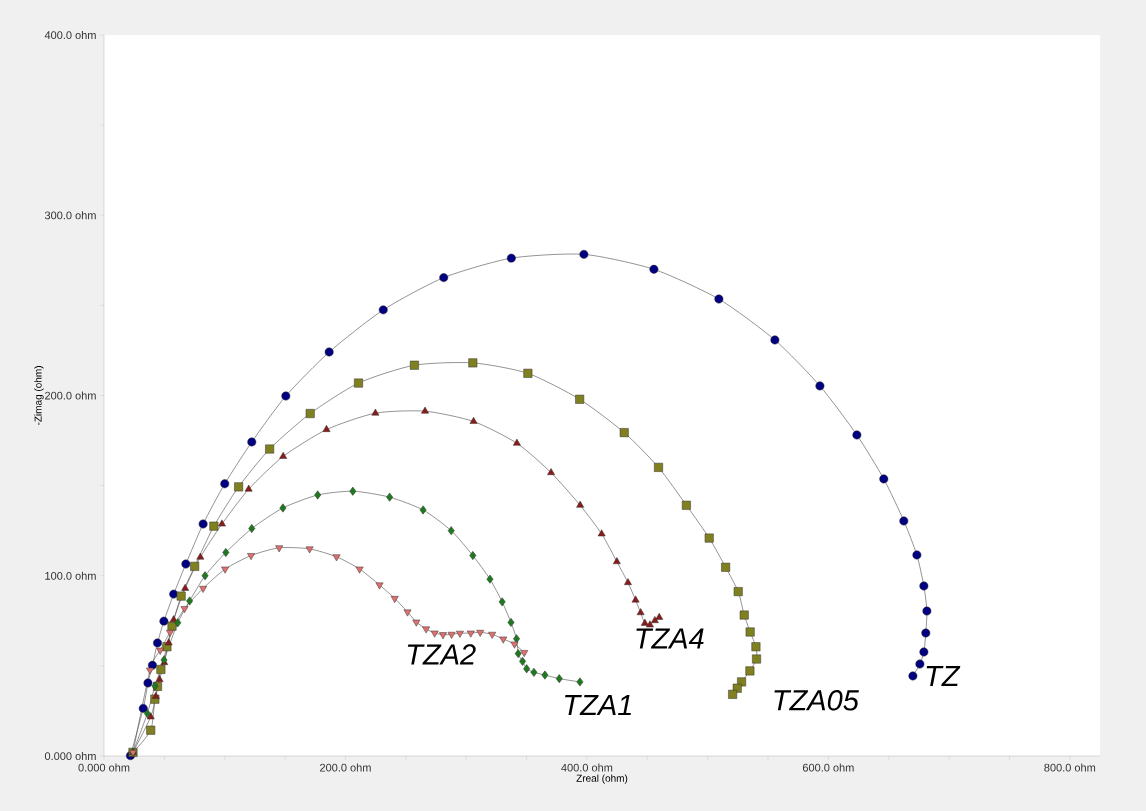 The width and height of the screenshot is (1146, 811). I want to click on x-axis-title: Zreal (ohm), so click(602, 779).